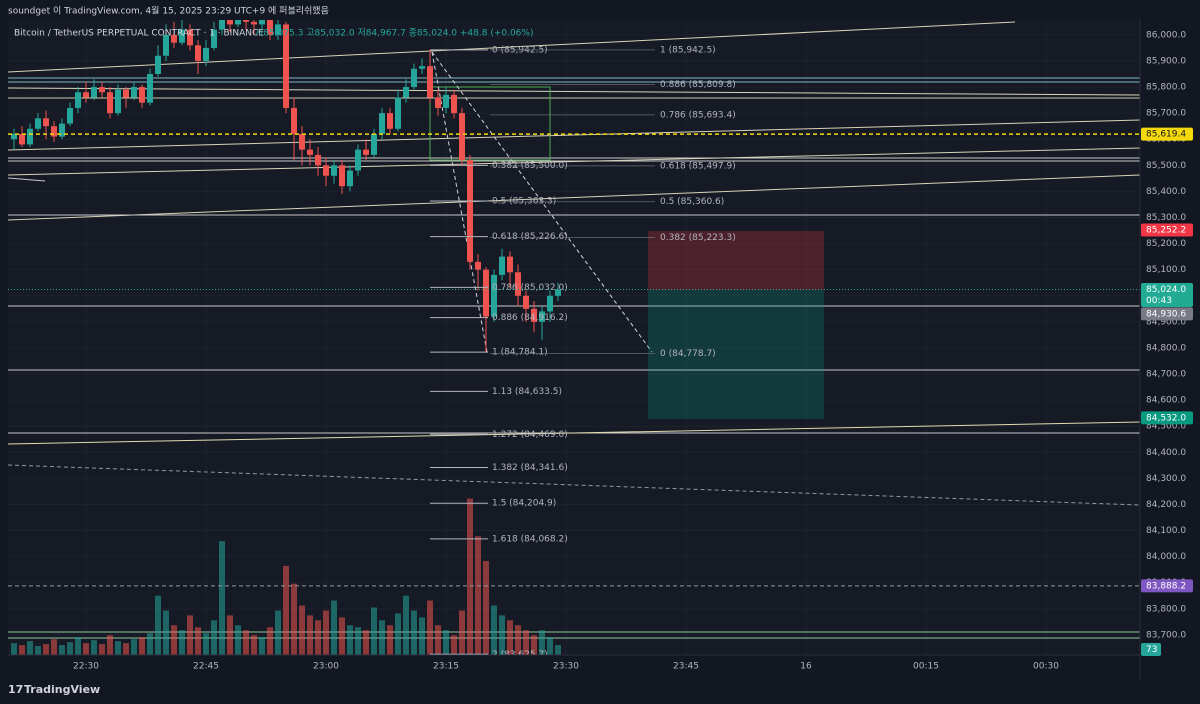 This screenshot has width=1200, height=704. What do you see at coordinates (1166, 375) in the screenshot?
I see `y-tick-label: 84,700.0` at bounding box center [1166, 375].